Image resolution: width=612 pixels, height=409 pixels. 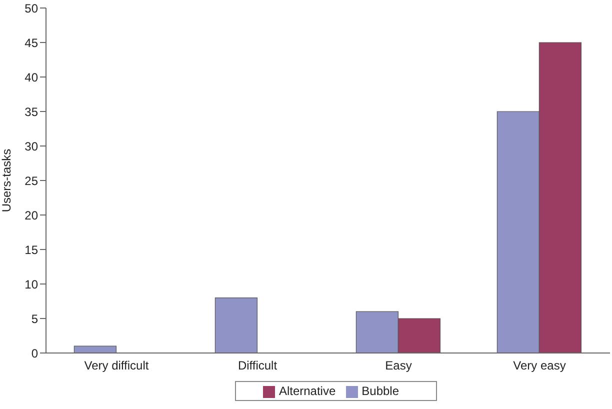 I want to click on y-tick-label: 35, so click(x=31, y=111).